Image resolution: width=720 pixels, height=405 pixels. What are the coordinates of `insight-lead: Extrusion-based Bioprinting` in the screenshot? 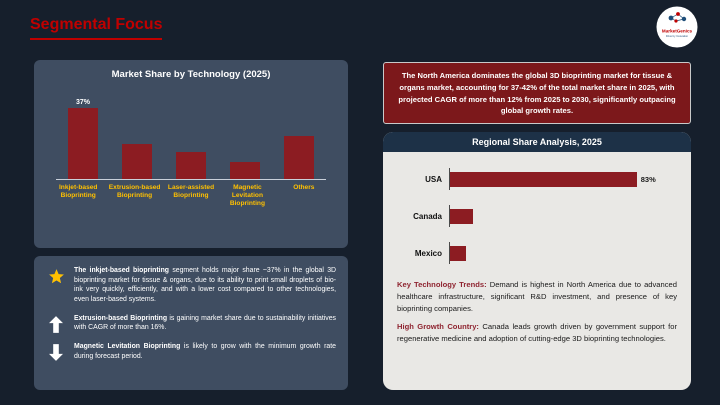 It's located at (121, 318).